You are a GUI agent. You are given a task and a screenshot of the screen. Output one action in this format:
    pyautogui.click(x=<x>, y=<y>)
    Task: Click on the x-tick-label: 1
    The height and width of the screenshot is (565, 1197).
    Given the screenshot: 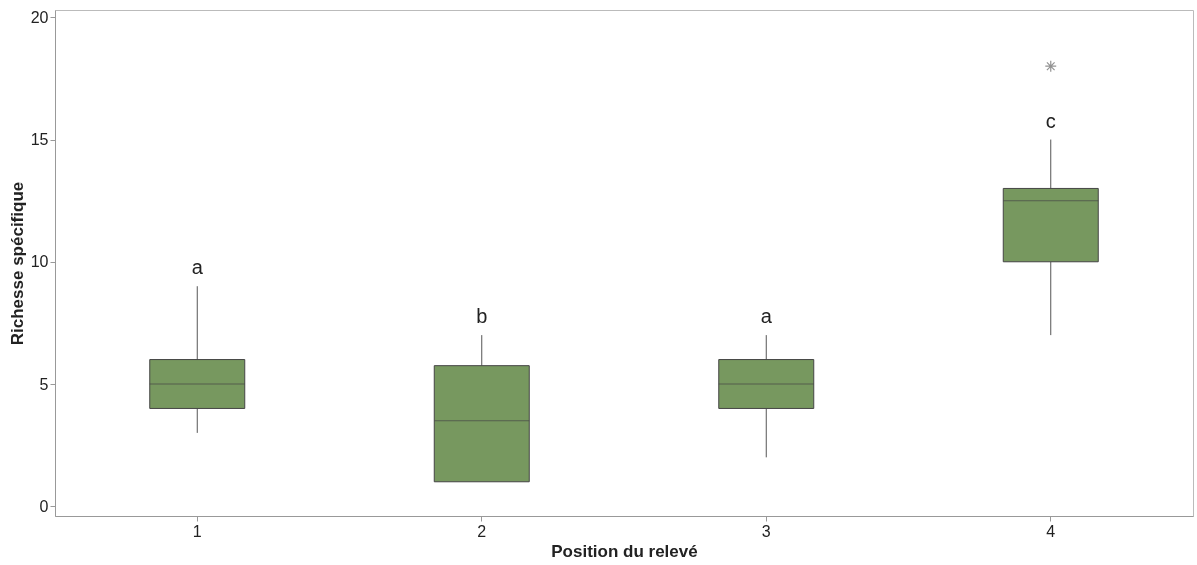 What is the action you would take?
    pyautogui.click(x=197, y=531)
    